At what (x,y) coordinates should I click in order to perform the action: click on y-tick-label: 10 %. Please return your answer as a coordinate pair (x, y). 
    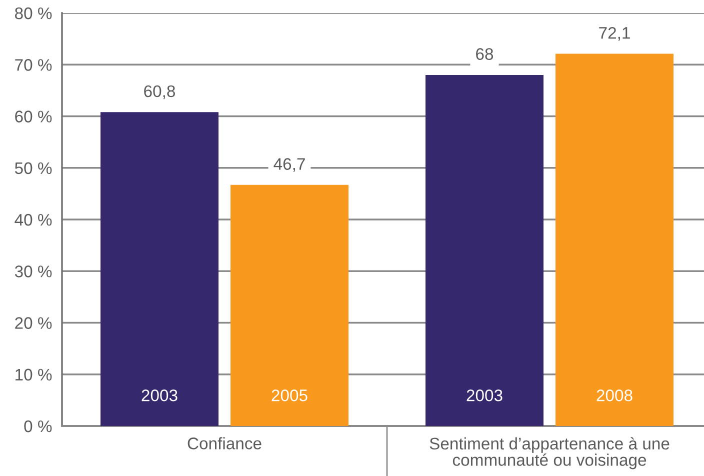
    Looking at the image, I should click on (34, 374).